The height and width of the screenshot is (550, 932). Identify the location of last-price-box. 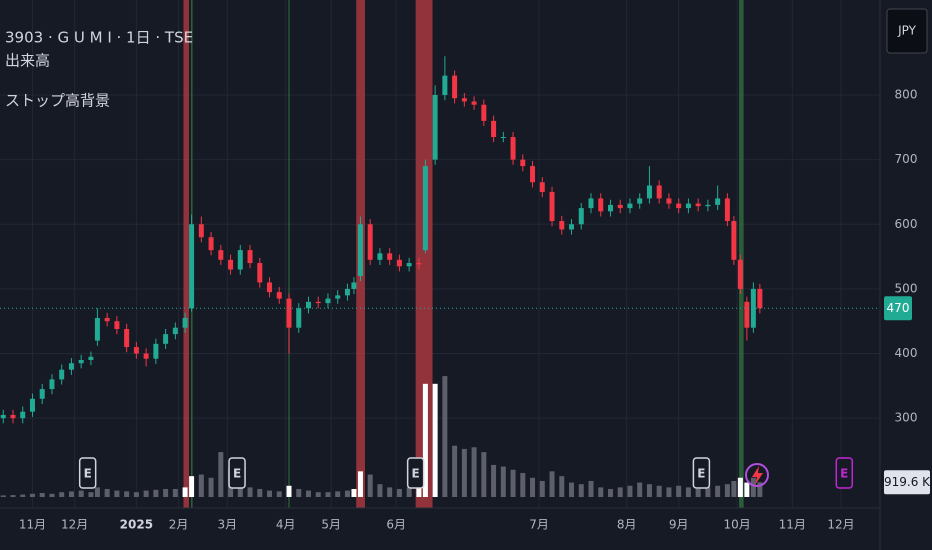
(898, 308).